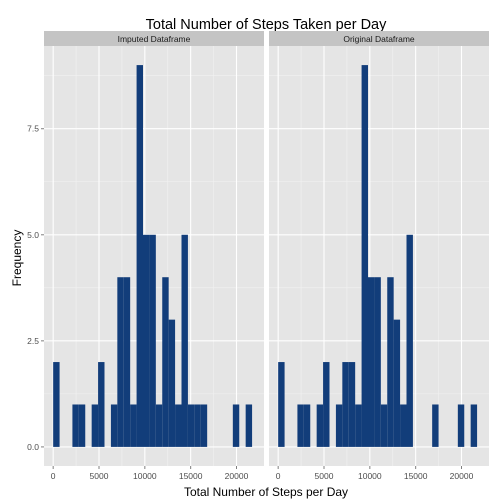 The height and width of the screenshot is (504, 504). I want to click on y-tick-label: 2.5, so click(33, 341).